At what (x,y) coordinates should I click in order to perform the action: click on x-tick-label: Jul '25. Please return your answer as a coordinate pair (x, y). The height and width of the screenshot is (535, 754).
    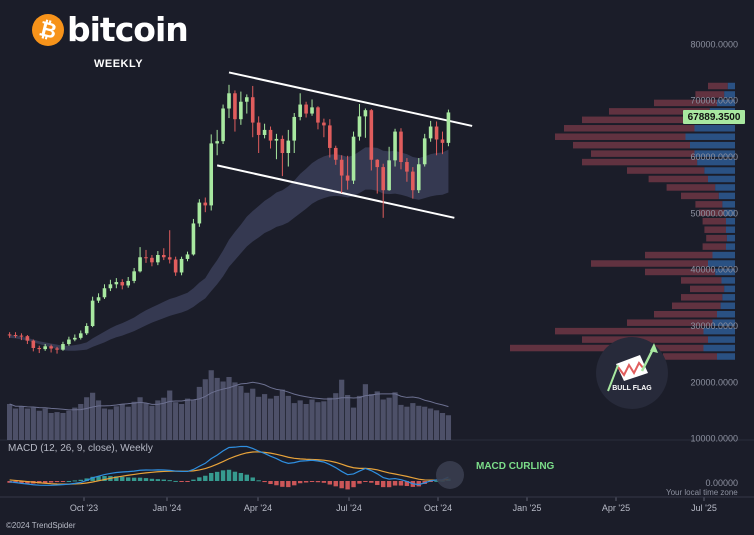
    Looking at the image, I should click on (704, 508).